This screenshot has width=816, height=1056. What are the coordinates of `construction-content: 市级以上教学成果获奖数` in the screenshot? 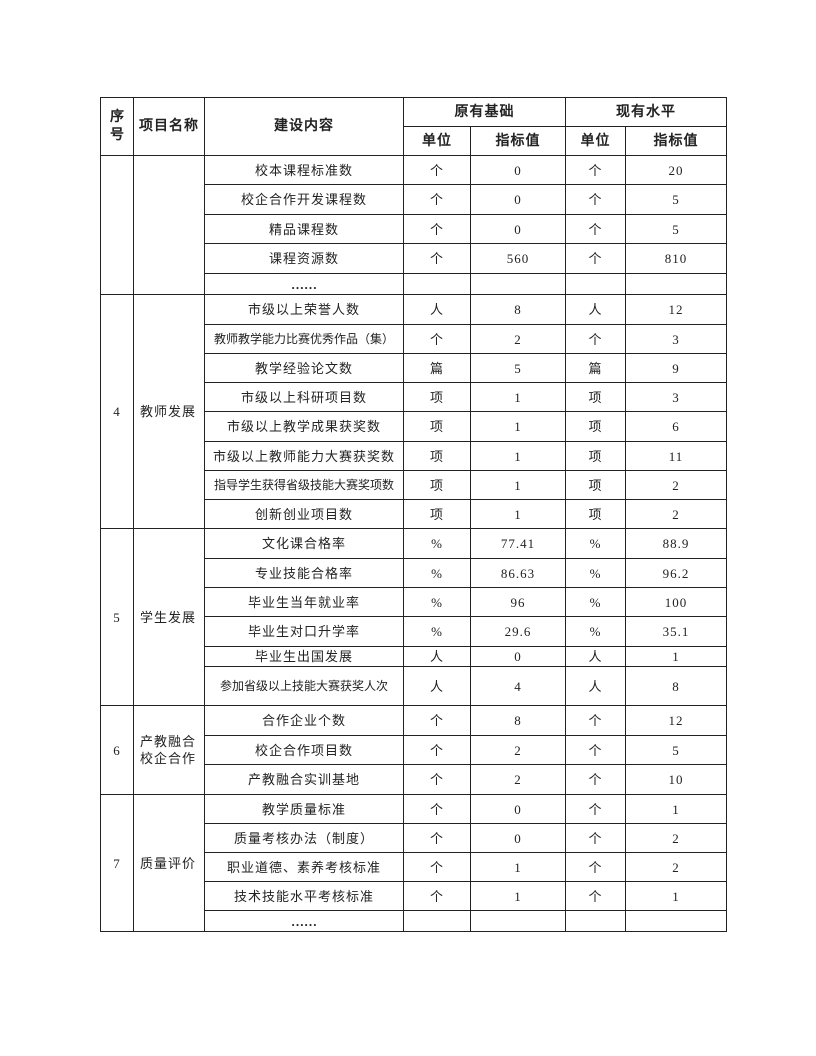 It's located at (304, 426).